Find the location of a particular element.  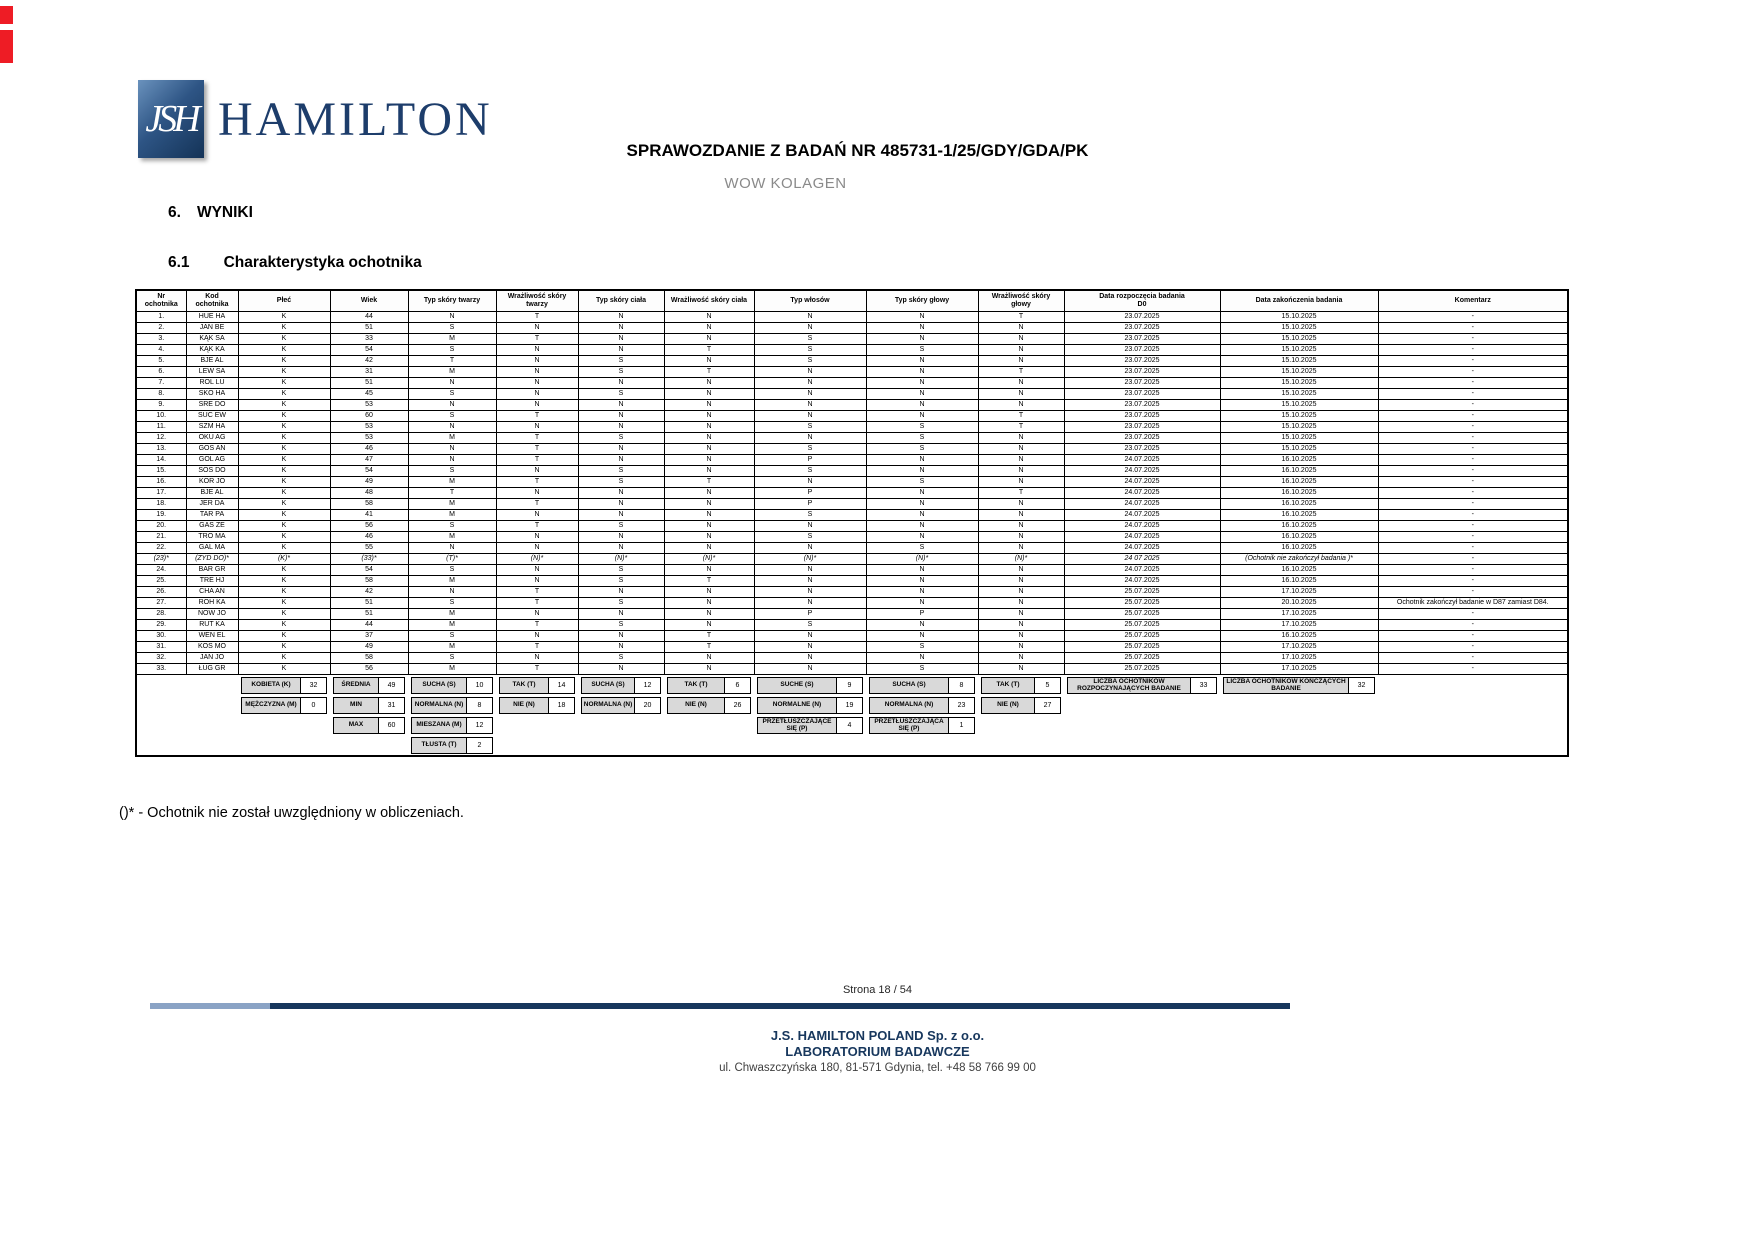

table-cell: 20. is located at coordinates (161, 526).